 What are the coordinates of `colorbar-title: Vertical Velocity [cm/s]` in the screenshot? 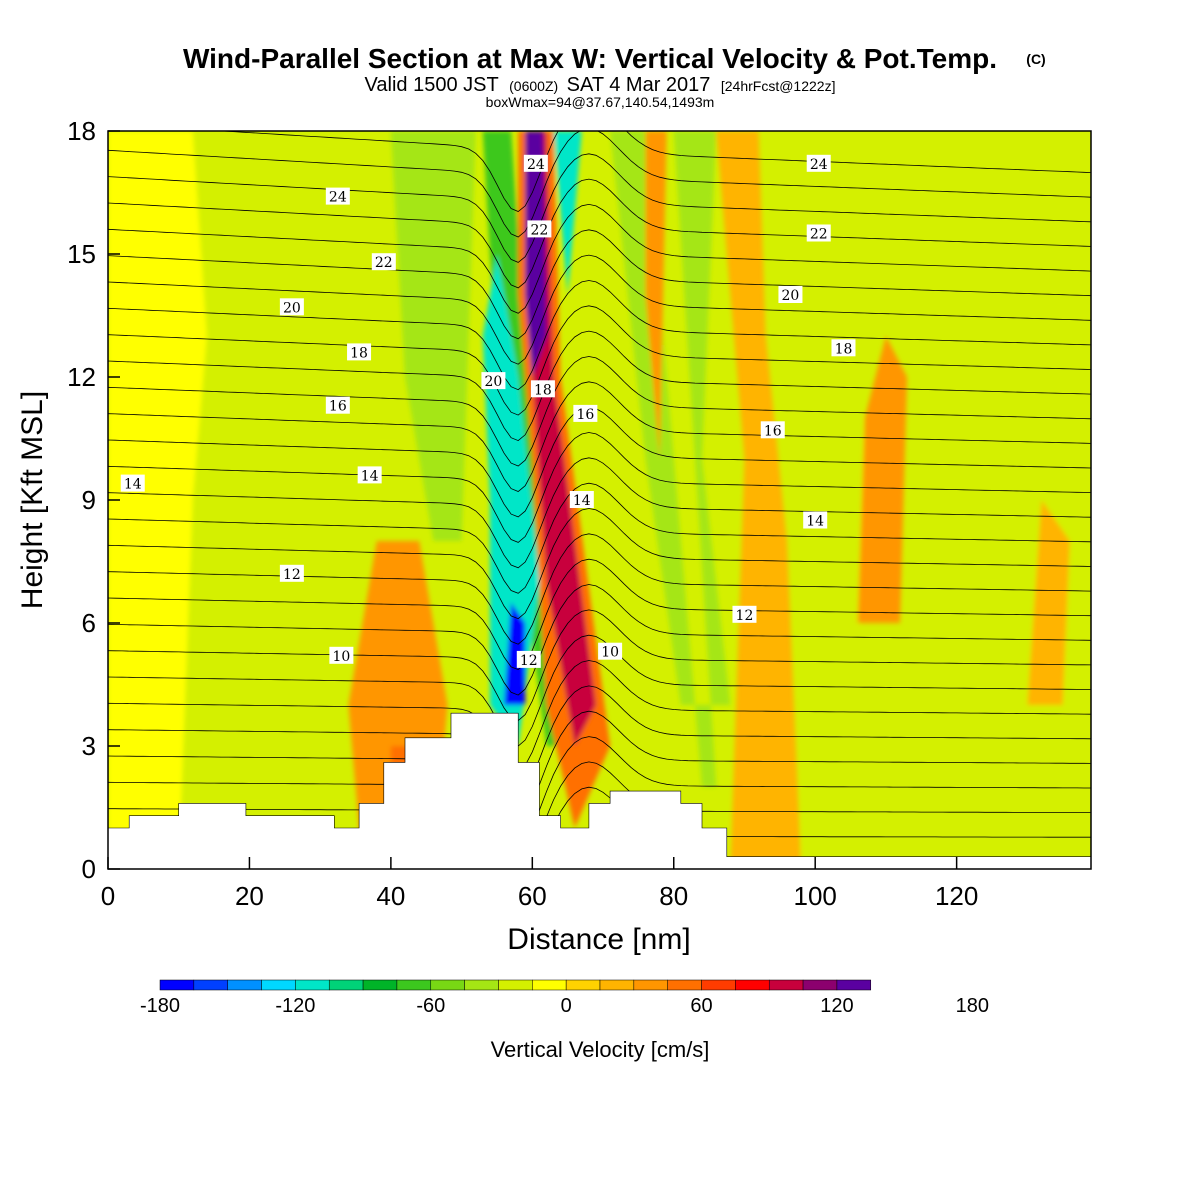 It's located at (600, 1049).